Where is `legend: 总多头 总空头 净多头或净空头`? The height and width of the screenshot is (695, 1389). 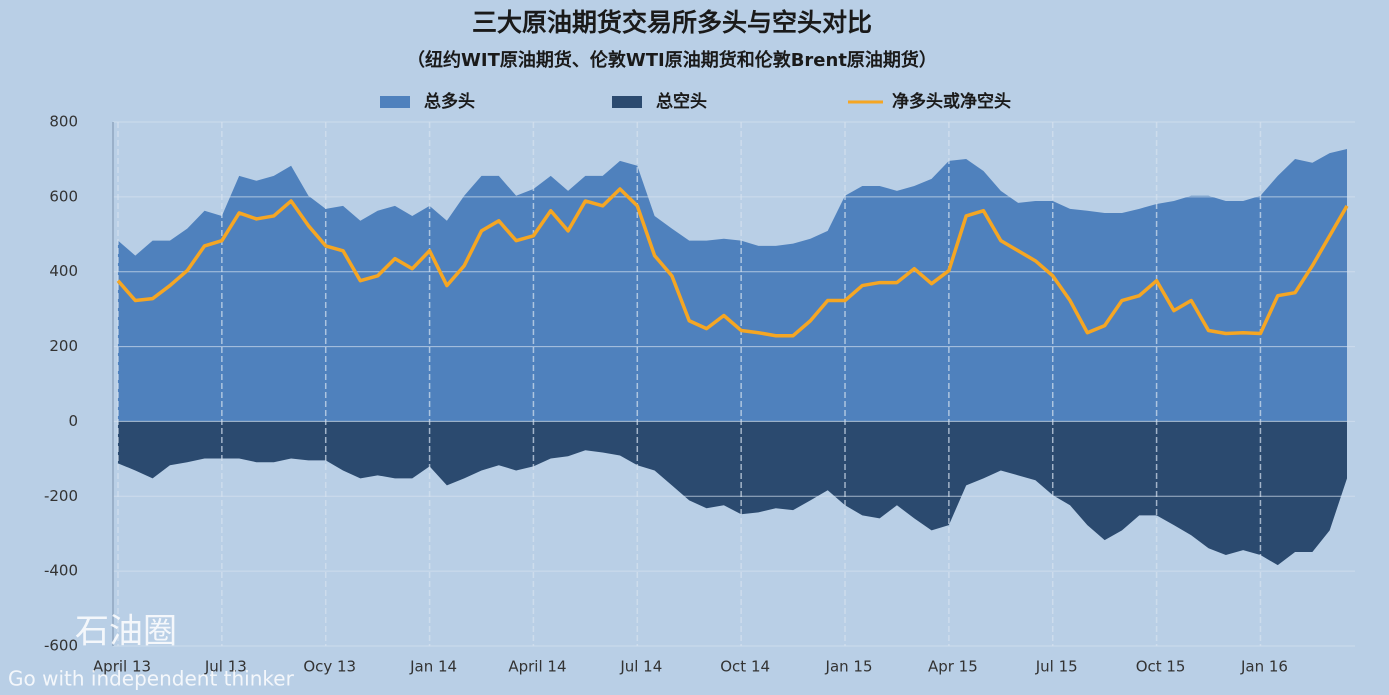 legend: 总多头 总空头 净多头或净空头 is located at coordinates (695, 101).